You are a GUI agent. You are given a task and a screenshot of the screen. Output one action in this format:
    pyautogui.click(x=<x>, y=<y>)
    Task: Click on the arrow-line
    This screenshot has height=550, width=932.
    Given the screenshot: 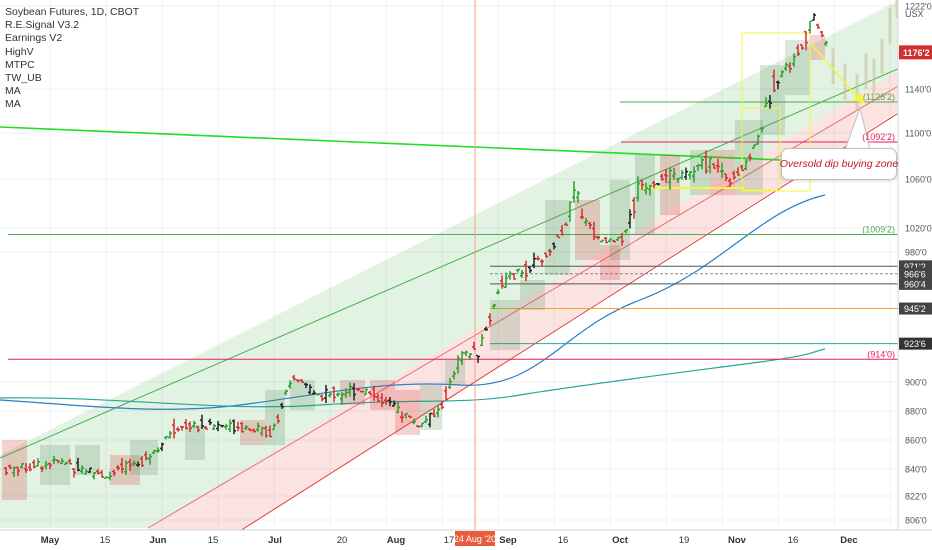 What is the action you would take?
    pyautogui.click(x=836, y=72)
    